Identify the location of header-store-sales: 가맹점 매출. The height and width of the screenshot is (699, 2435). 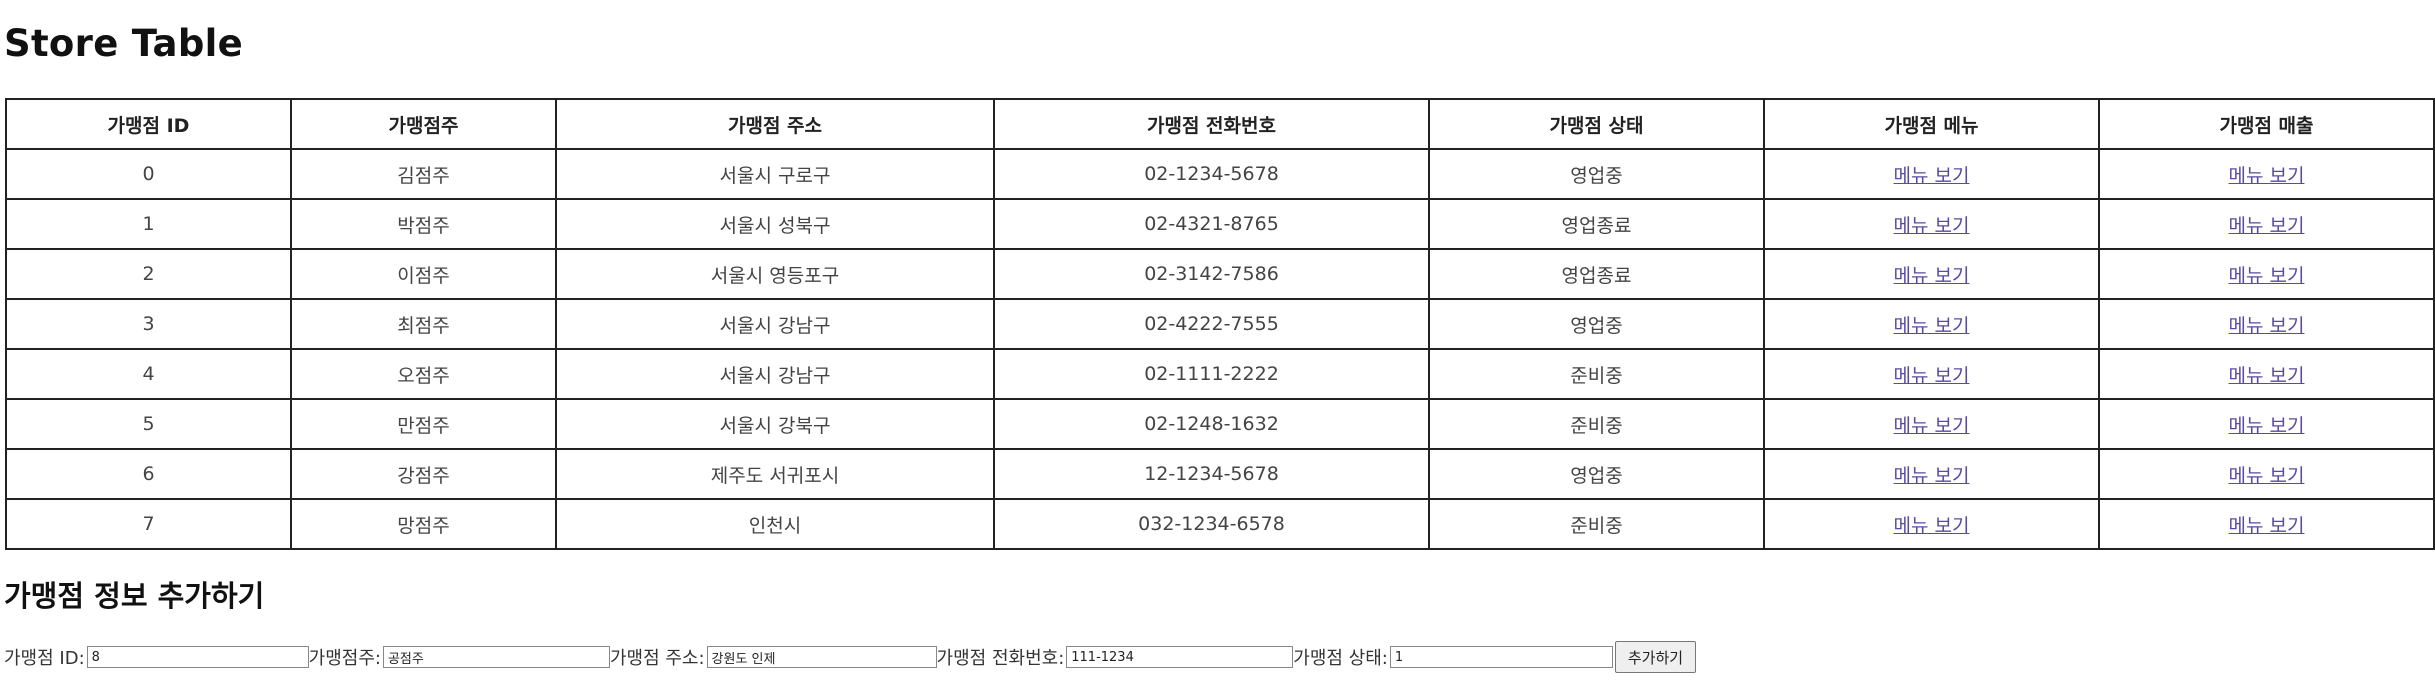
(2266, 124).